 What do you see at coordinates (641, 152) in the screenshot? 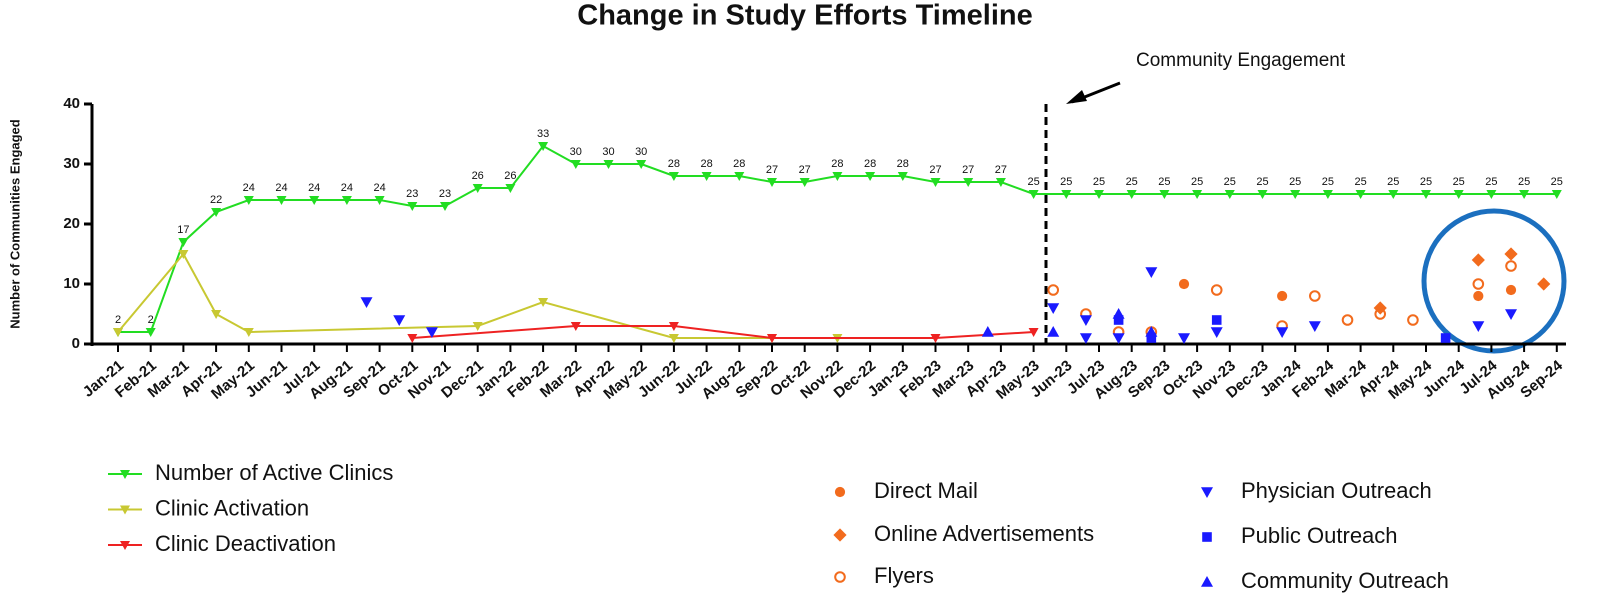
I see `data-label: 30` at bounding box center [641, 152].